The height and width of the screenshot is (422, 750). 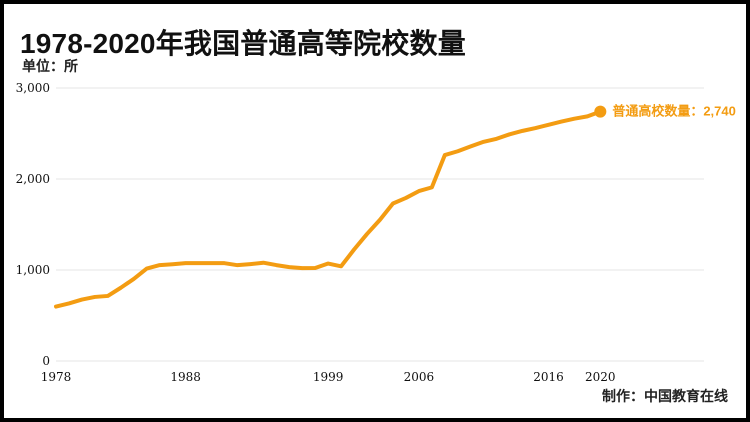 What do you see at coordinates (185, 377) in the screenshot?
I see `x-tick-label: 1988` at bounding box center [185, 377].